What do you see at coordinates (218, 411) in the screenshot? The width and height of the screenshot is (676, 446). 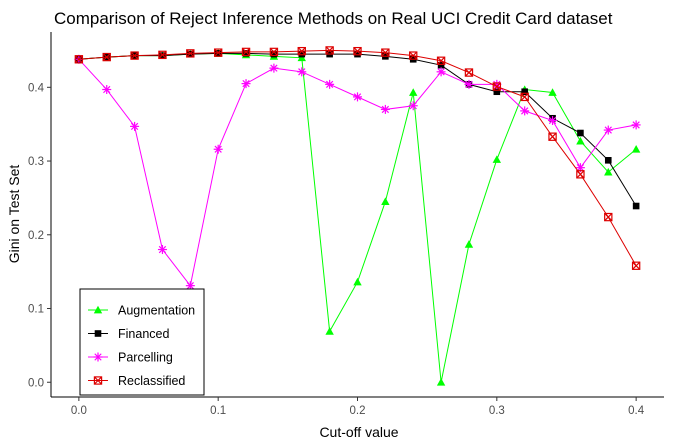 I see `x-tick-label: 0.1` at bounding box center [218, 411].